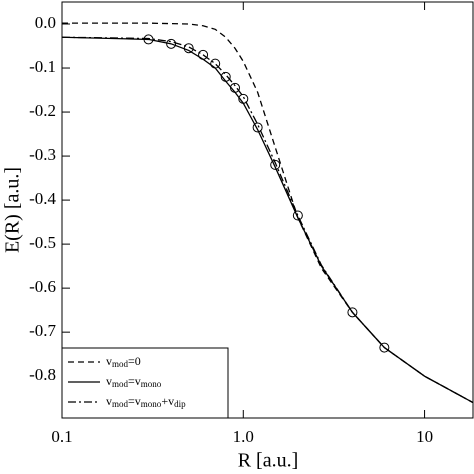 The width and height of the screenshot is (474, 474). What do you see at coordinates (42, 330) in the screenshot?
I see `y-tick-label: -0.7` at bounding box center [42, 330].